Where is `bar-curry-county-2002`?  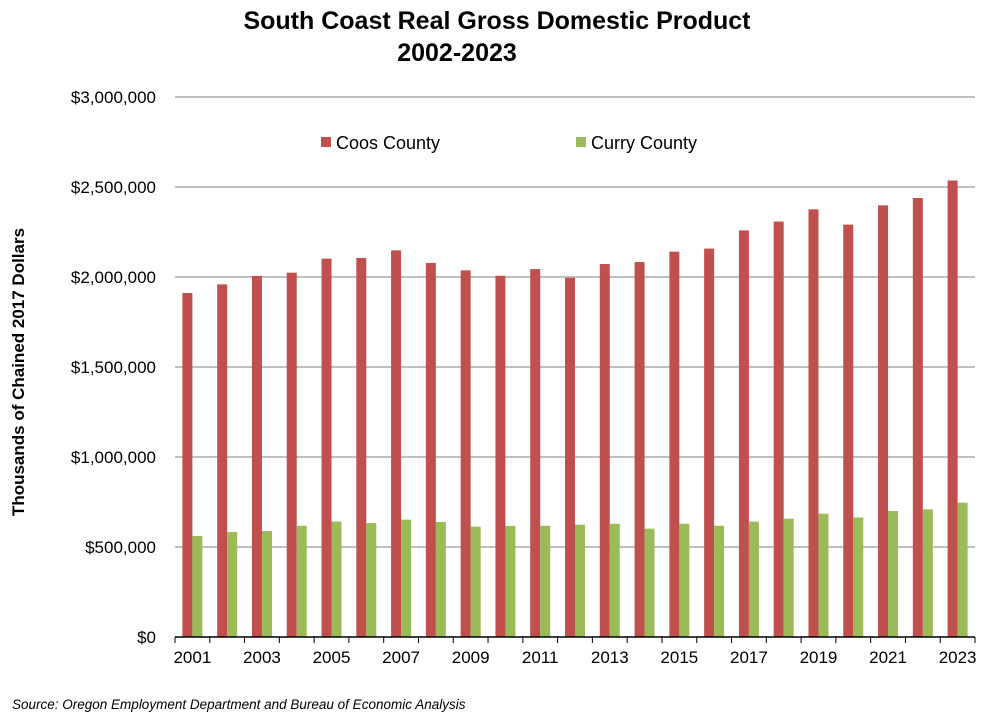 bar-curry-county-2002 is located at coordinates (232, 584).